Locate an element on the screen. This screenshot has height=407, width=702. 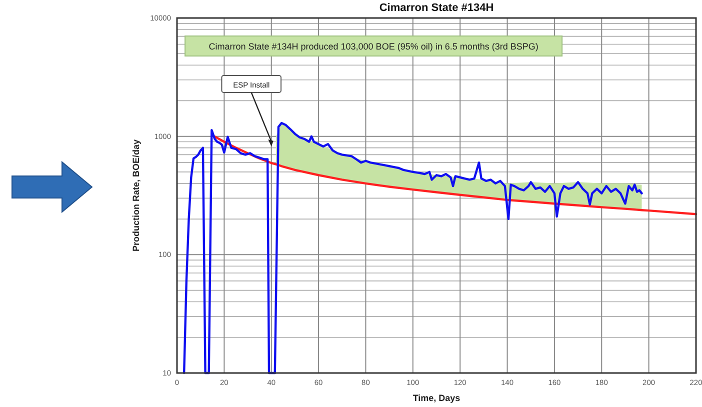
line-series is located at coordinates (454, 175).